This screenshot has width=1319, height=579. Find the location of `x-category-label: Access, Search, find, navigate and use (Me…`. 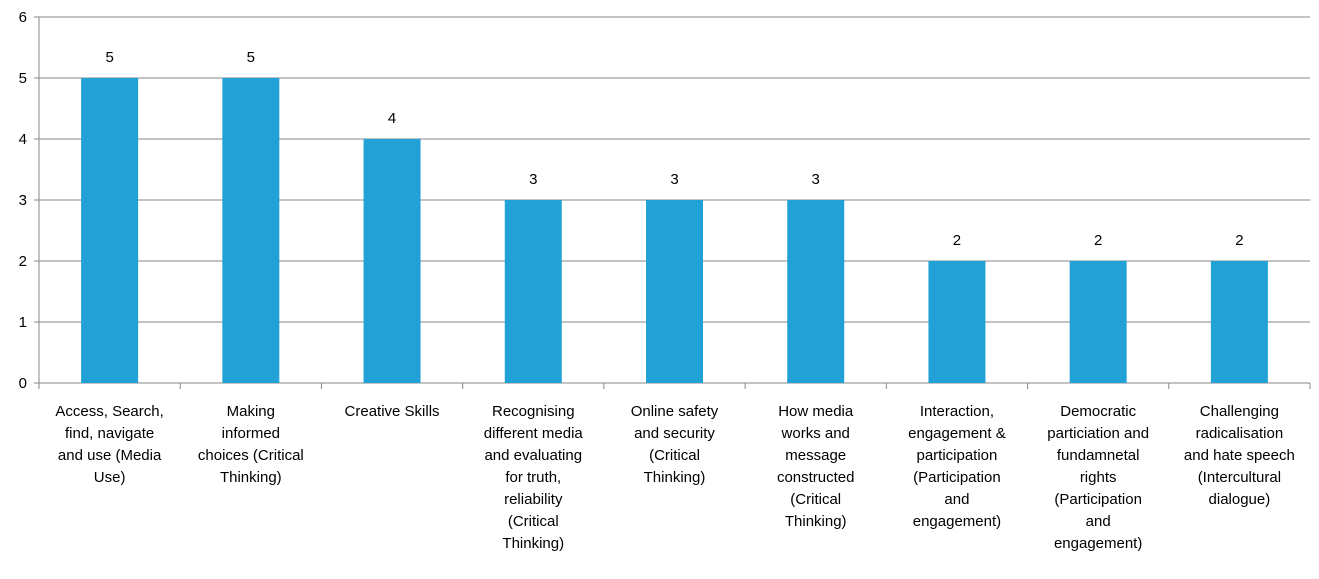

x-category-label: Access, Search, find, navigate and use (Me… is located at coordinates (109, 444).